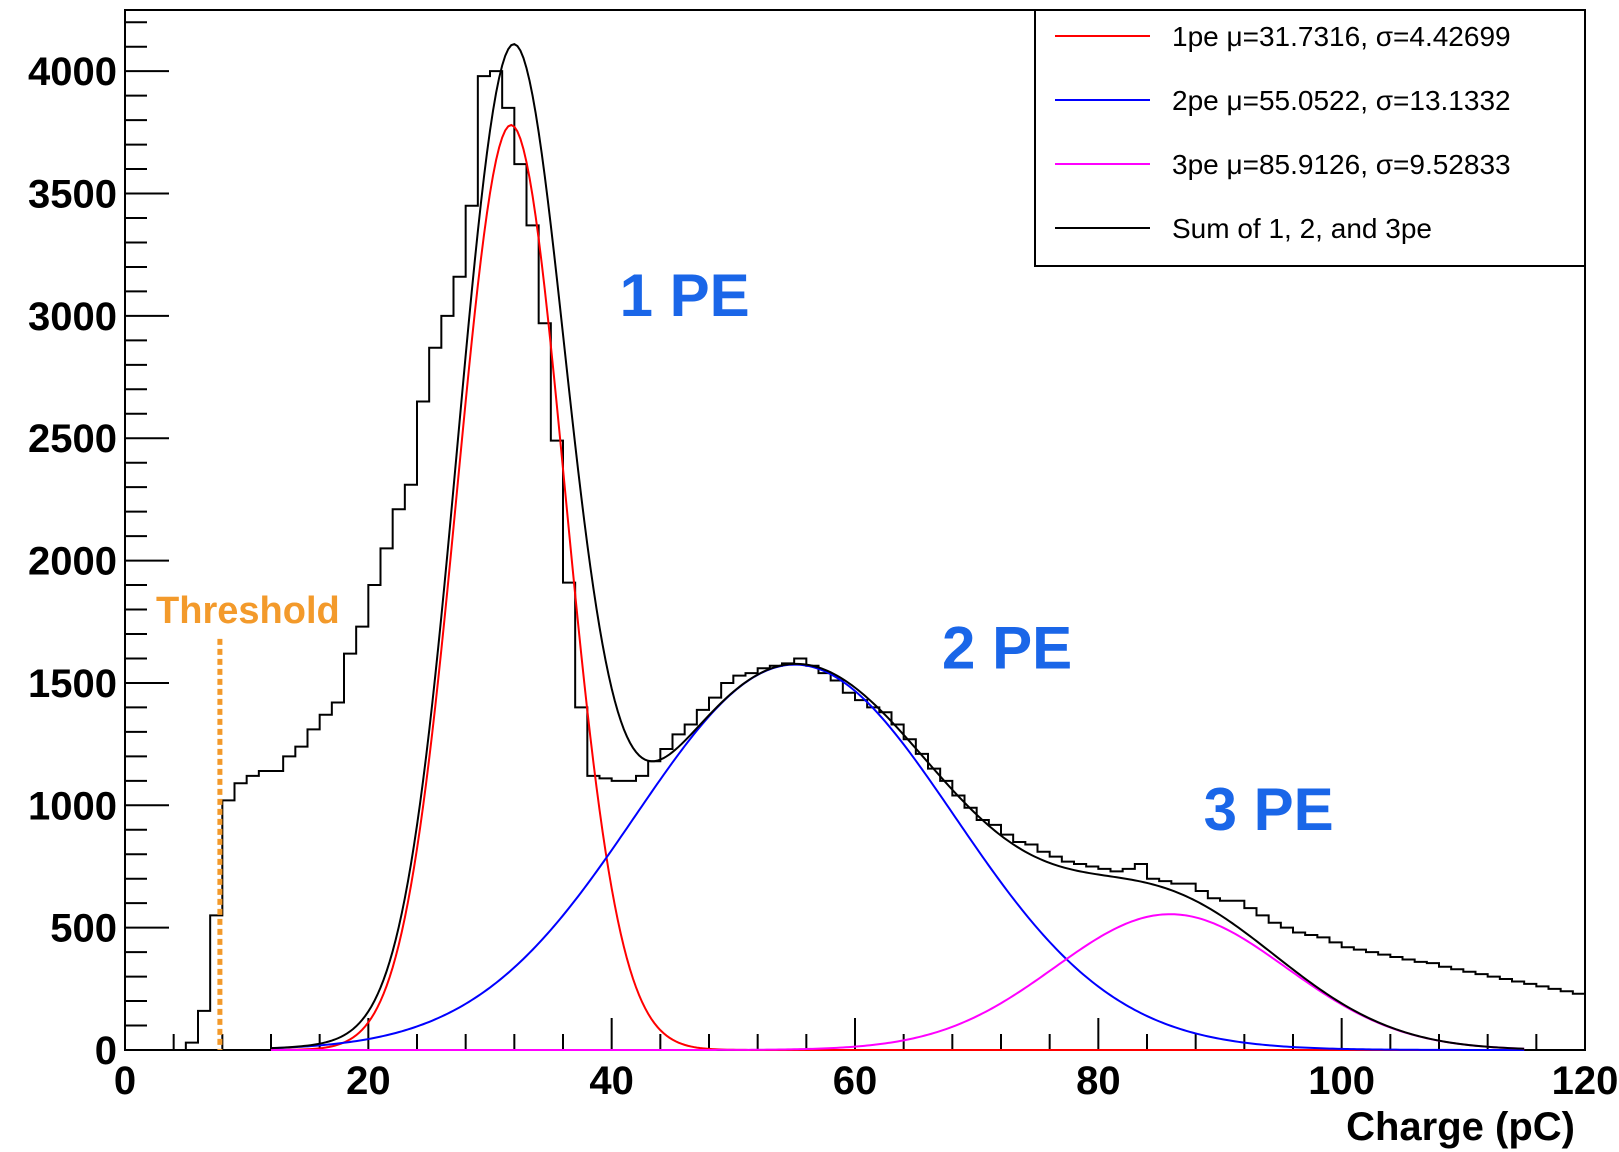  What do you see at coordinates (1341, 36) in the screenshot?
I see `legend-entry: 1pe μ=31.7316, σ=4.42699` at bounding box center [1341, 36].